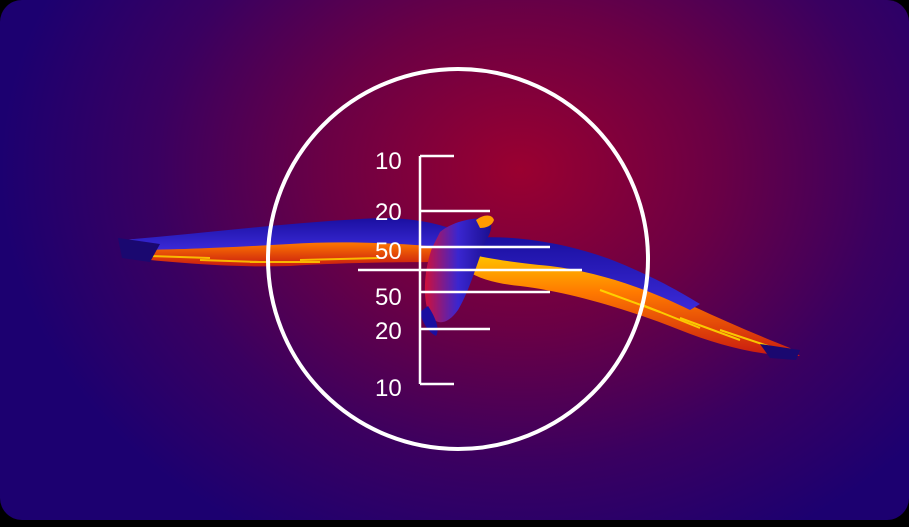 The image size is (909, 527). Describe the element at coordinates (388, 212) in the screenshot. I see `reticle-label-top-20: 20` at that location.